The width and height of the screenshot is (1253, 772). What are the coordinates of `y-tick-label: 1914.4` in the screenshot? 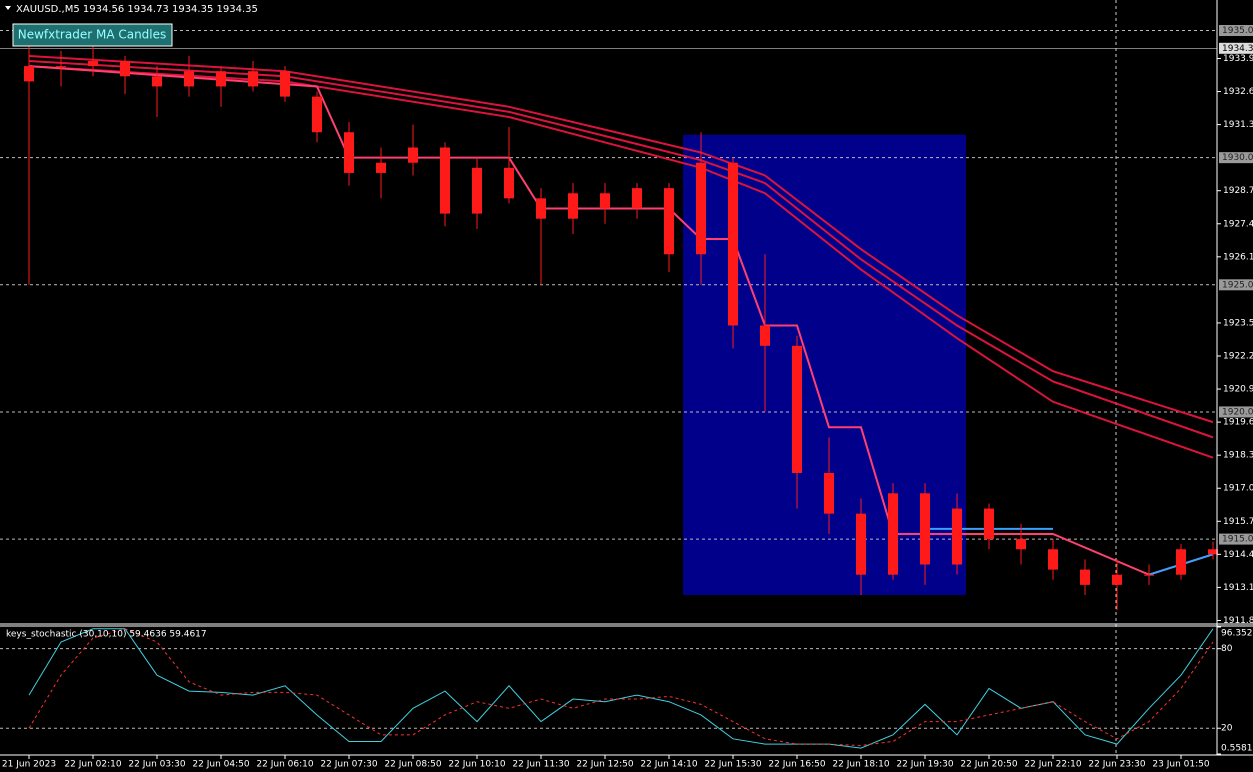 It's located at (1238, 555).